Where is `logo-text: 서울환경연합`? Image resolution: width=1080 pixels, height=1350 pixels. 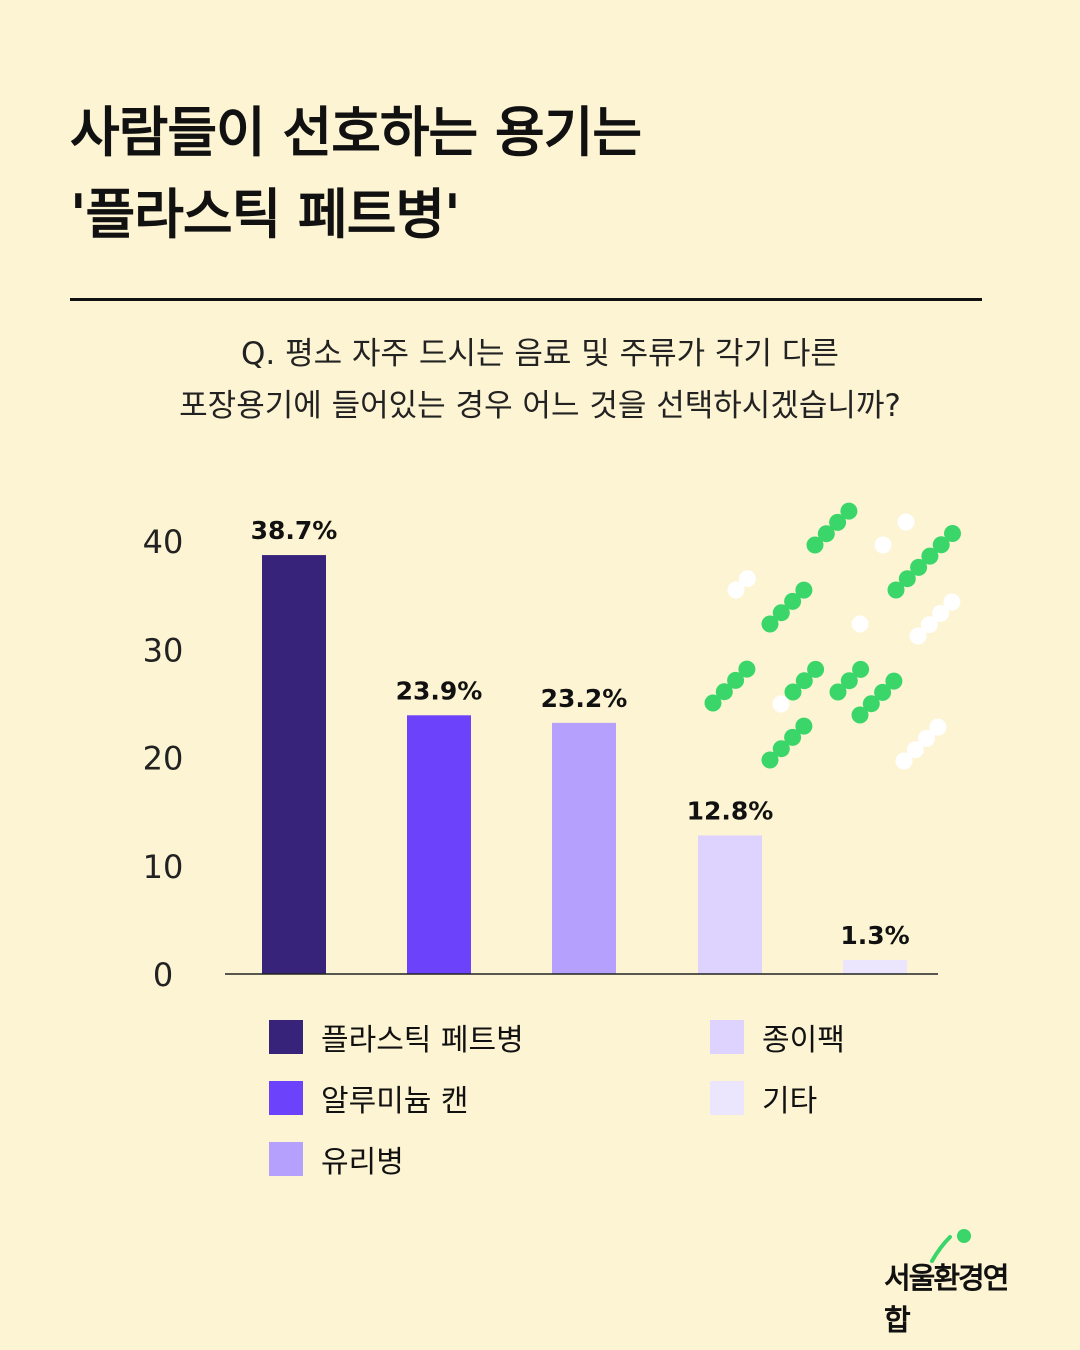
logo-text: 서울환경연합 is located at coordinates (946, 1299).